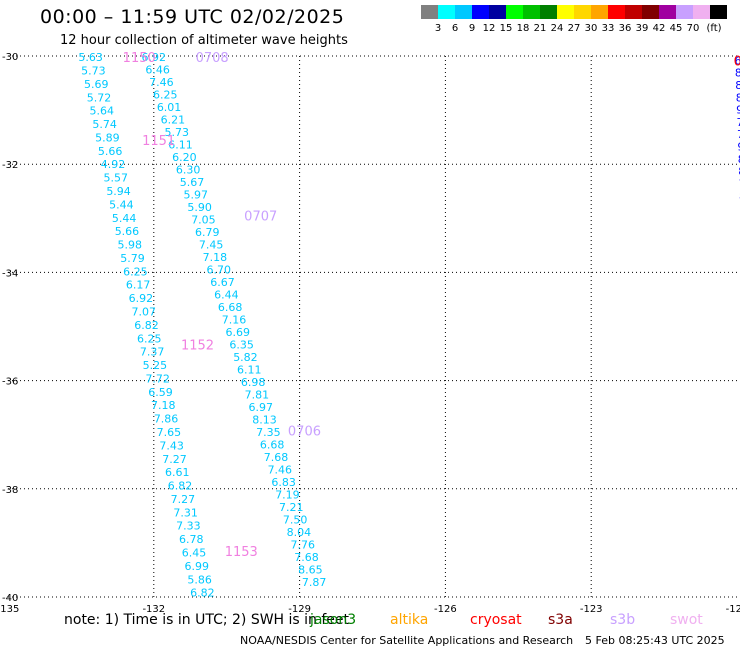  Describe the element at coordinates (574, 28) in the screenshot. I see `scale-label: 27` at that location.